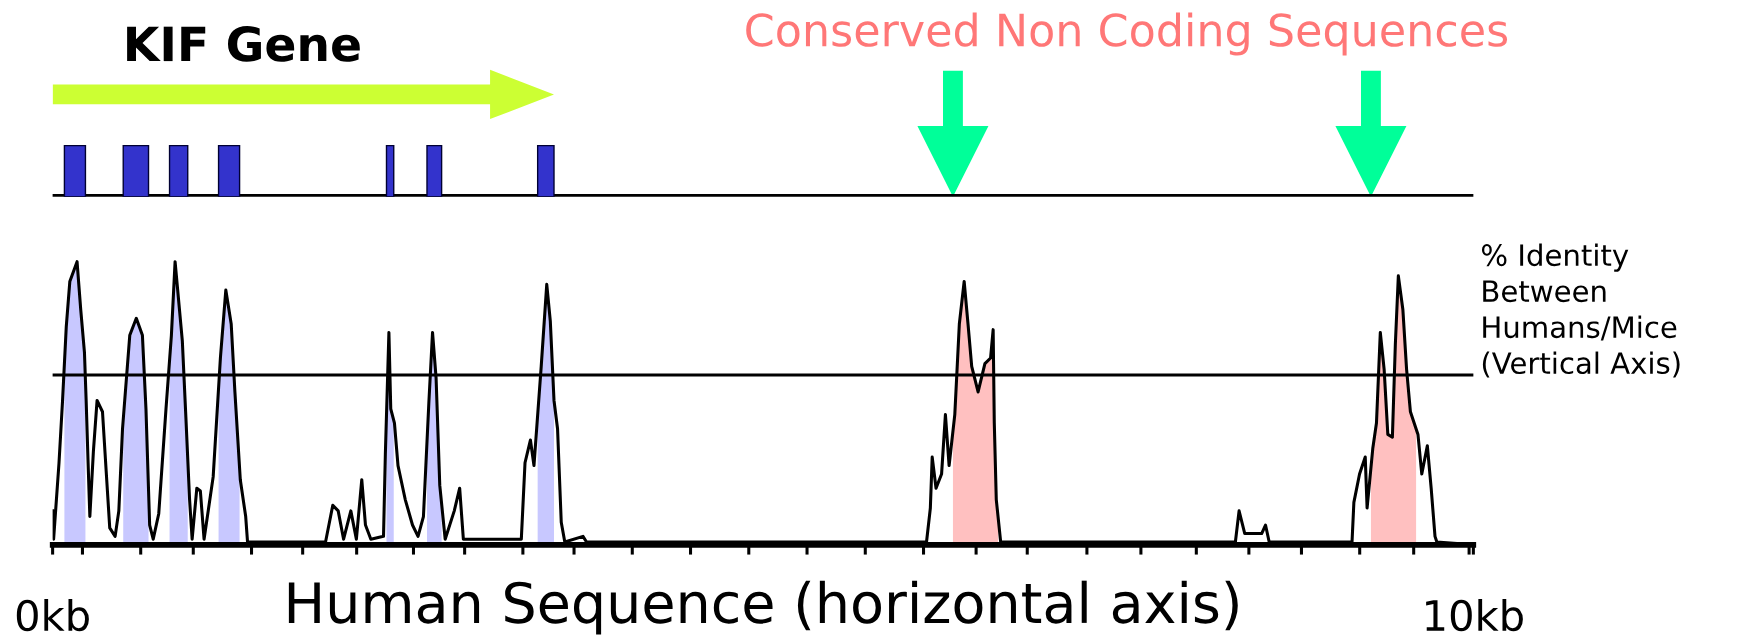 The width and height of the screenshot is (1754, 641). Describe the element at coordinates (763, 607) in the screenshot. I see `x-axis-title: Human Sequence (horizontal axis)` at that location.